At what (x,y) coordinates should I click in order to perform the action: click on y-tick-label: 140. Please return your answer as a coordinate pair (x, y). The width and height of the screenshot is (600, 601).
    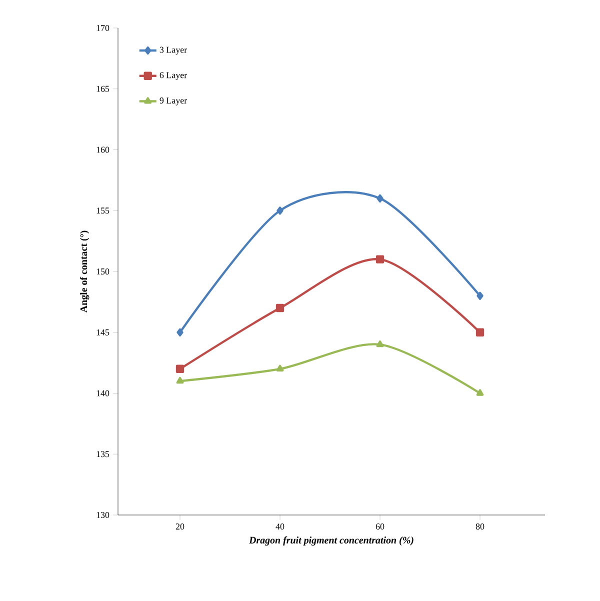
    Looking at the image, I should click on (103, 393).